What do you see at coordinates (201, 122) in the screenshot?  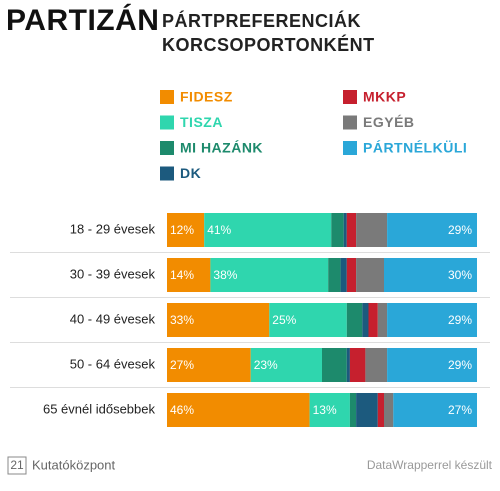 I see `legend-label: TISZA` at bounding box center [201, 122].